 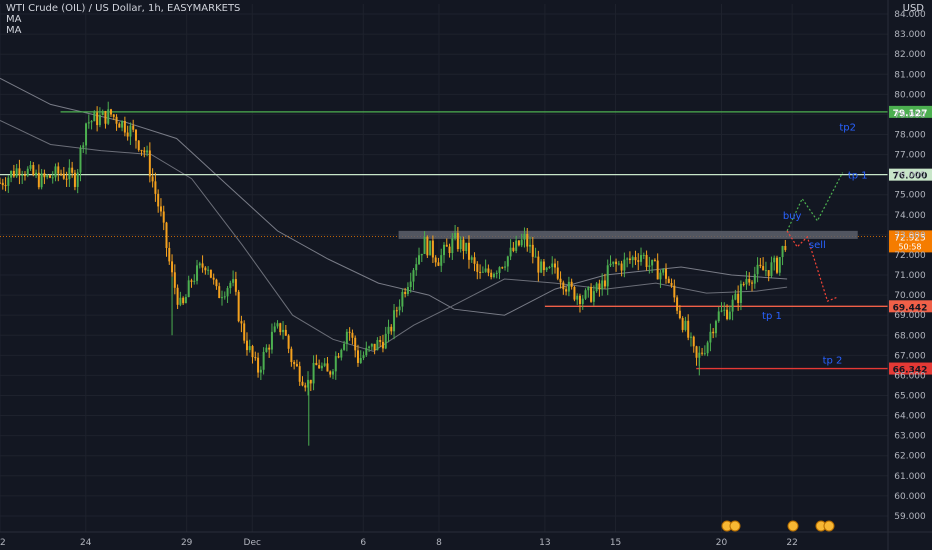 I want to click on y-tick-label: 82.000, so click(x=910, y=55).